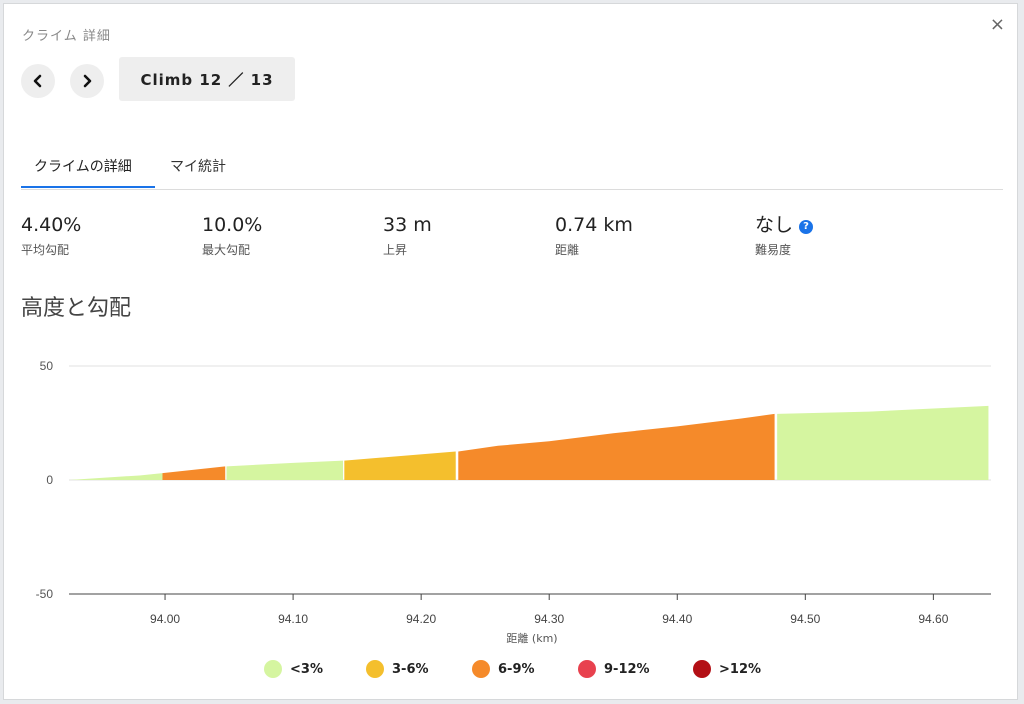 The image size is (1024, 704). I want to click on stat-elevation-gain: 33 m 上昇, so click(407, 235).